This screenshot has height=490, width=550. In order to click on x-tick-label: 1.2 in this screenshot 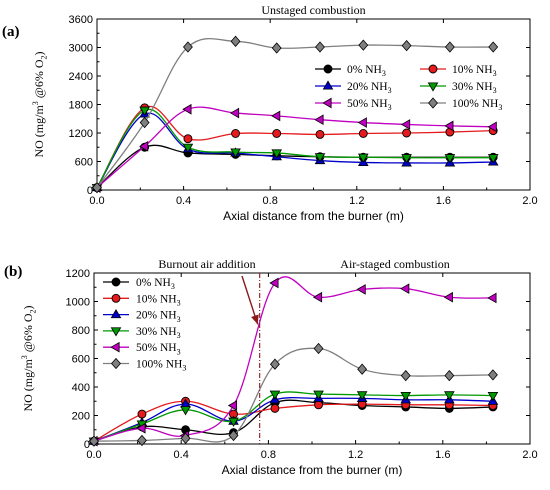, I will do `click(355, 455)`.